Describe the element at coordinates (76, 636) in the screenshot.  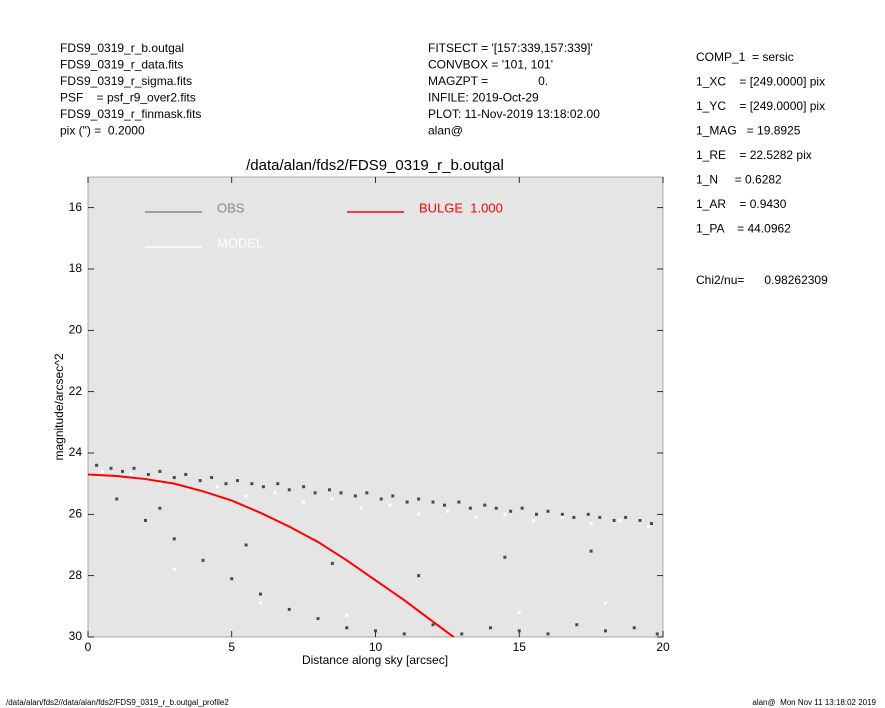
I see `y-tick-label: 30` at that location.